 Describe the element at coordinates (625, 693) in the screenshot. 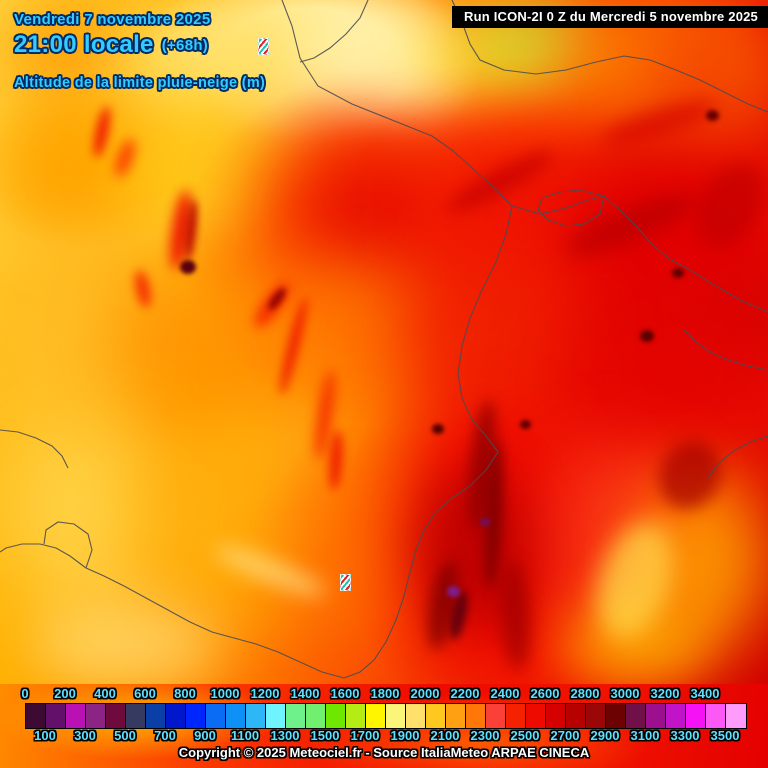

I see `legend-tick-top: 3000` at that location.